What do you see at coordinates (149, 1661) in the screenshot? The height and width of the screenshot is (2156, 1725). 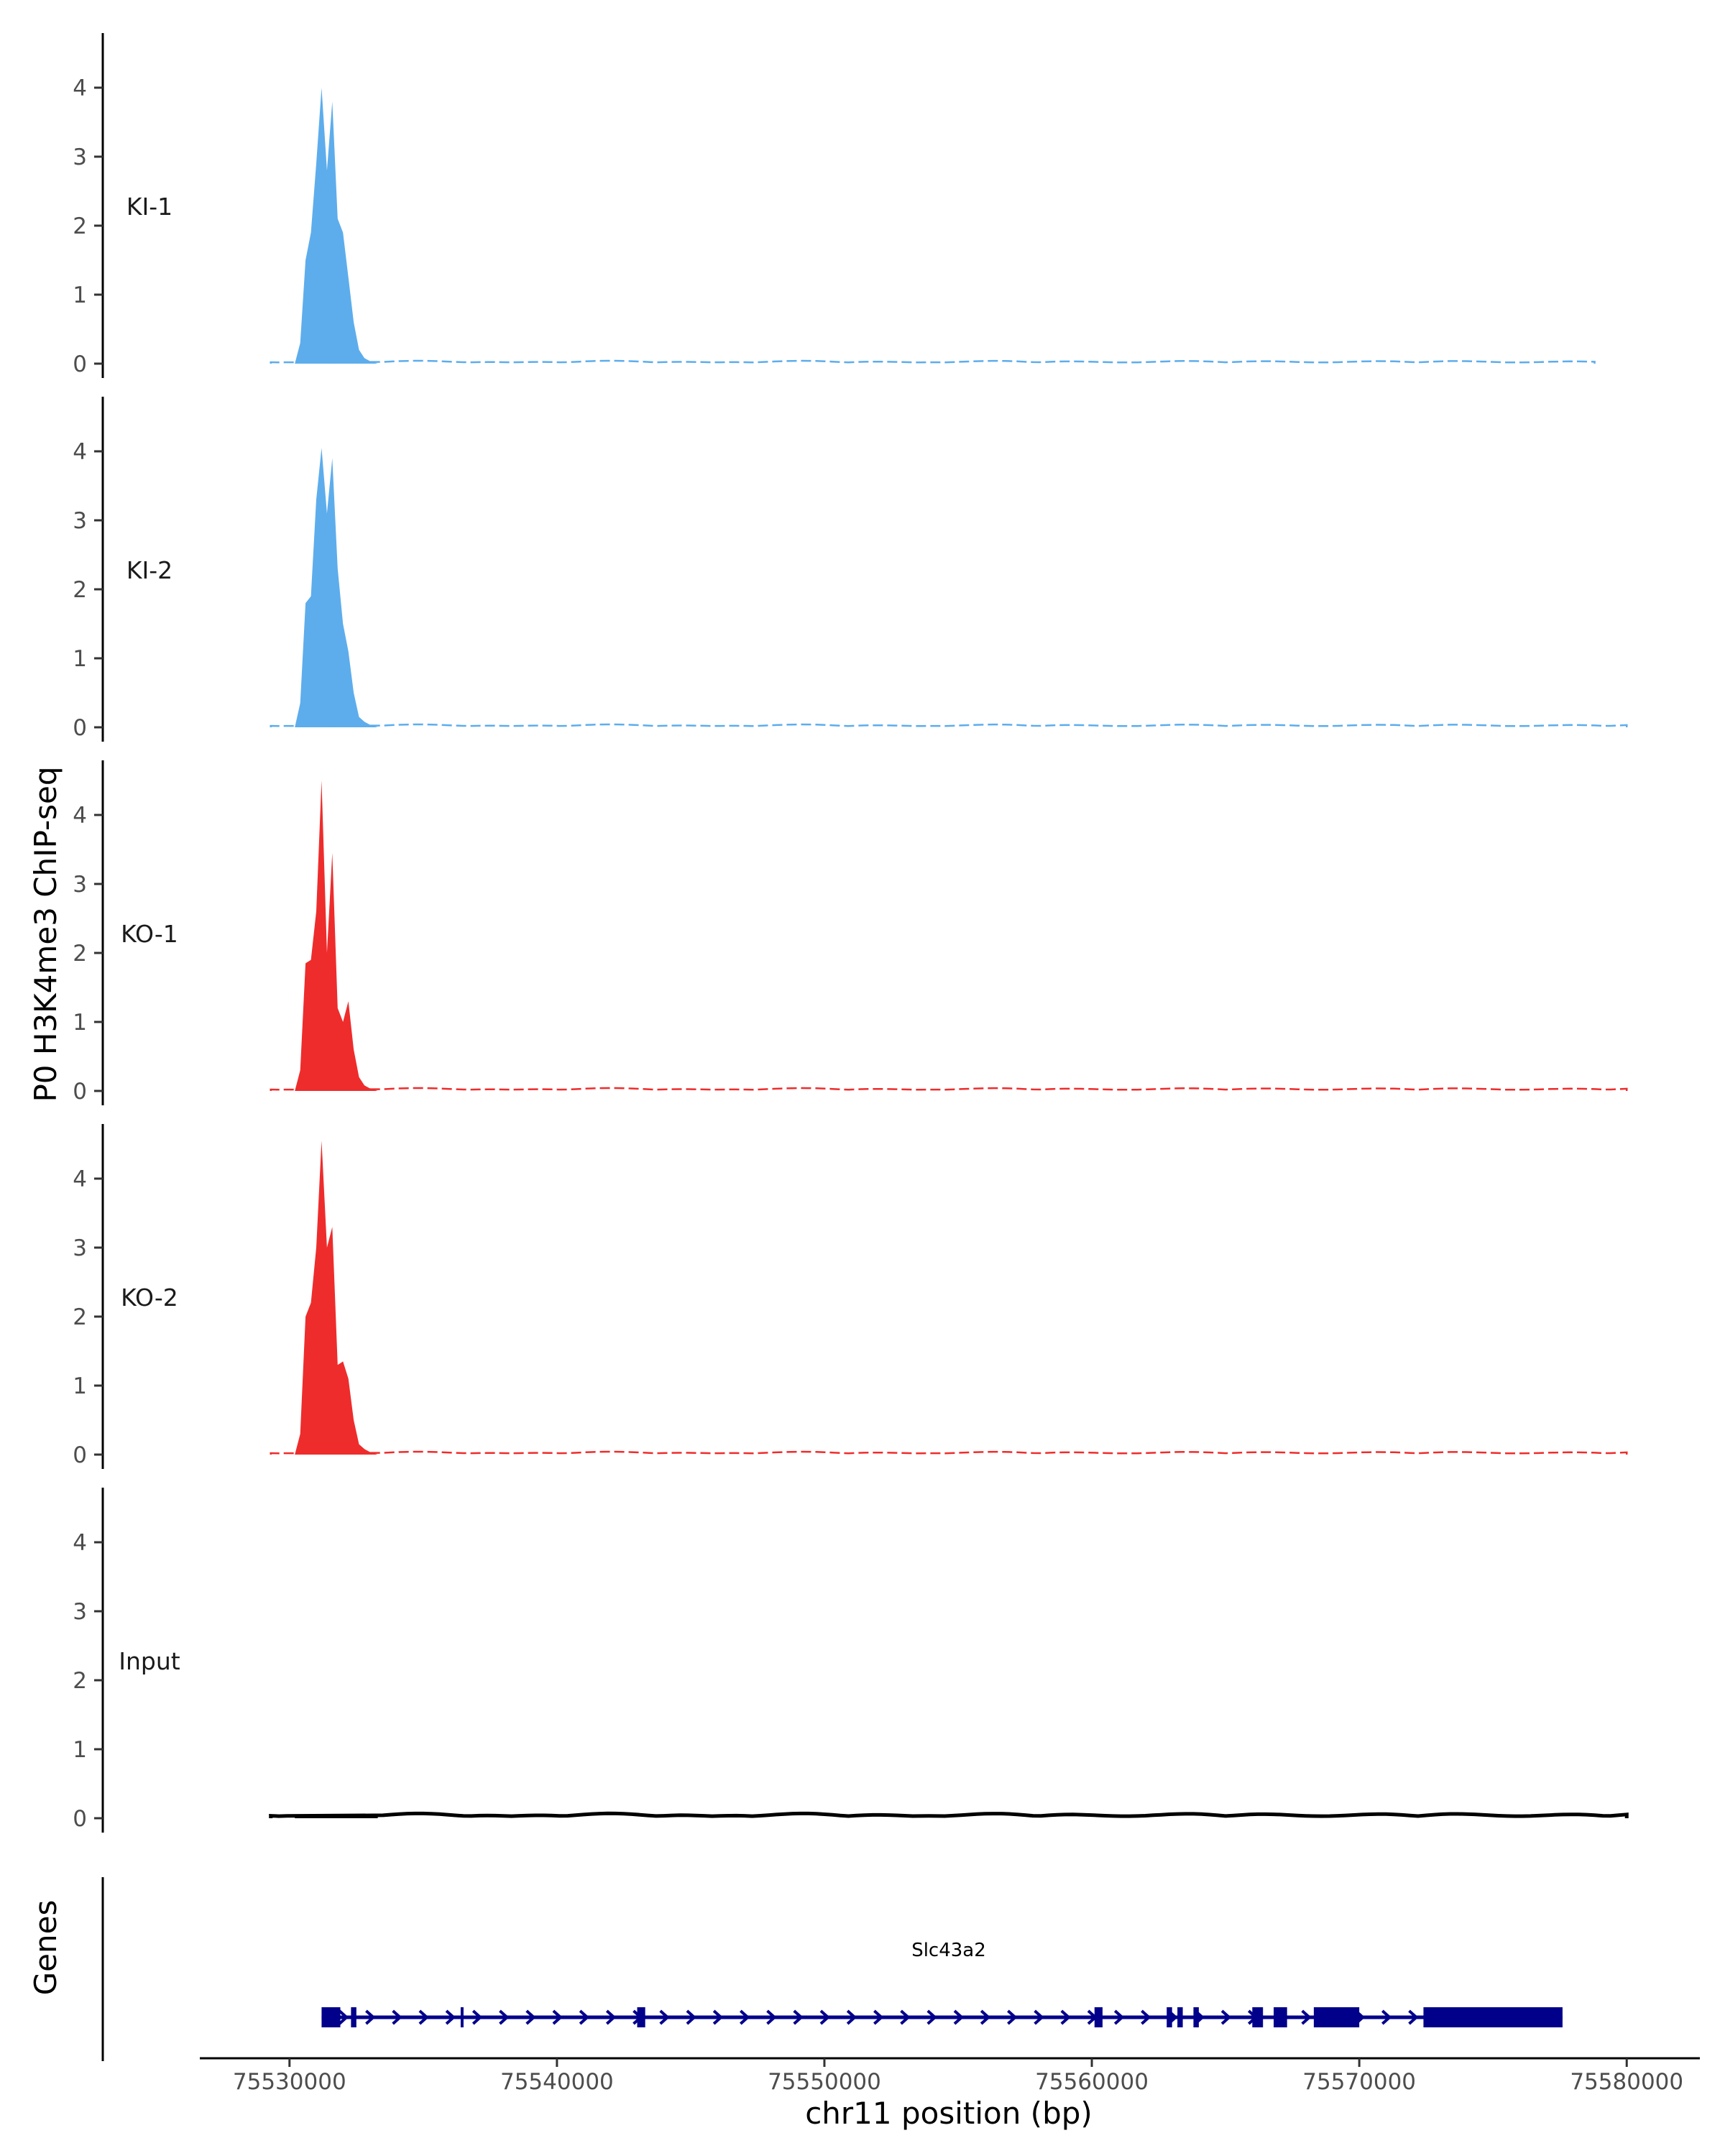 I see `track-label: Input` at bounding box center [149, 1661].